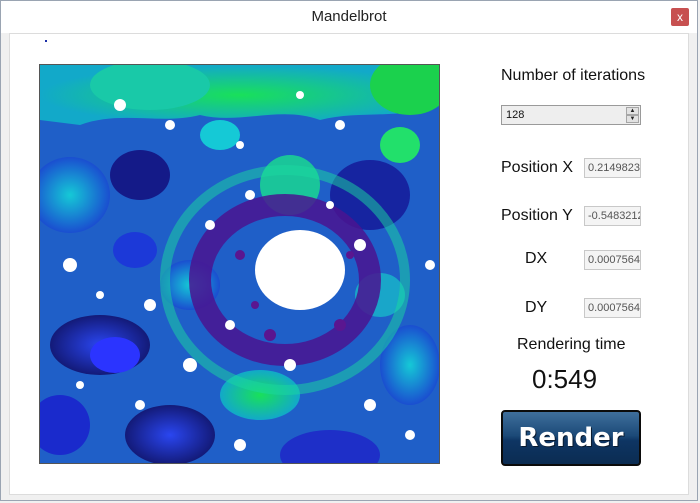  What do you see at coordinates (612, 308) in the screenshot?
I see `dy-field: 0.0007564` at bounding box center [612, 308].